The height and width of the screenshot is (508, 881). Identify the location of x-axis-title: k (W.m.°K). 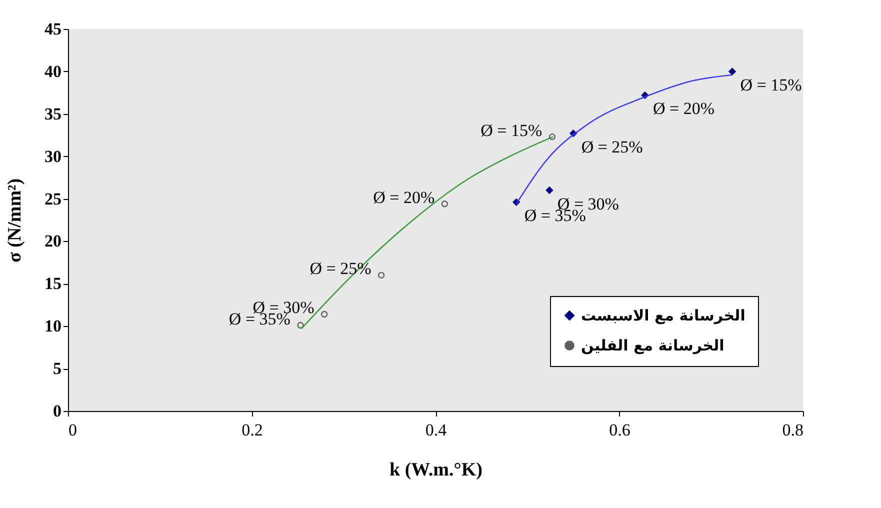
(436, 470).